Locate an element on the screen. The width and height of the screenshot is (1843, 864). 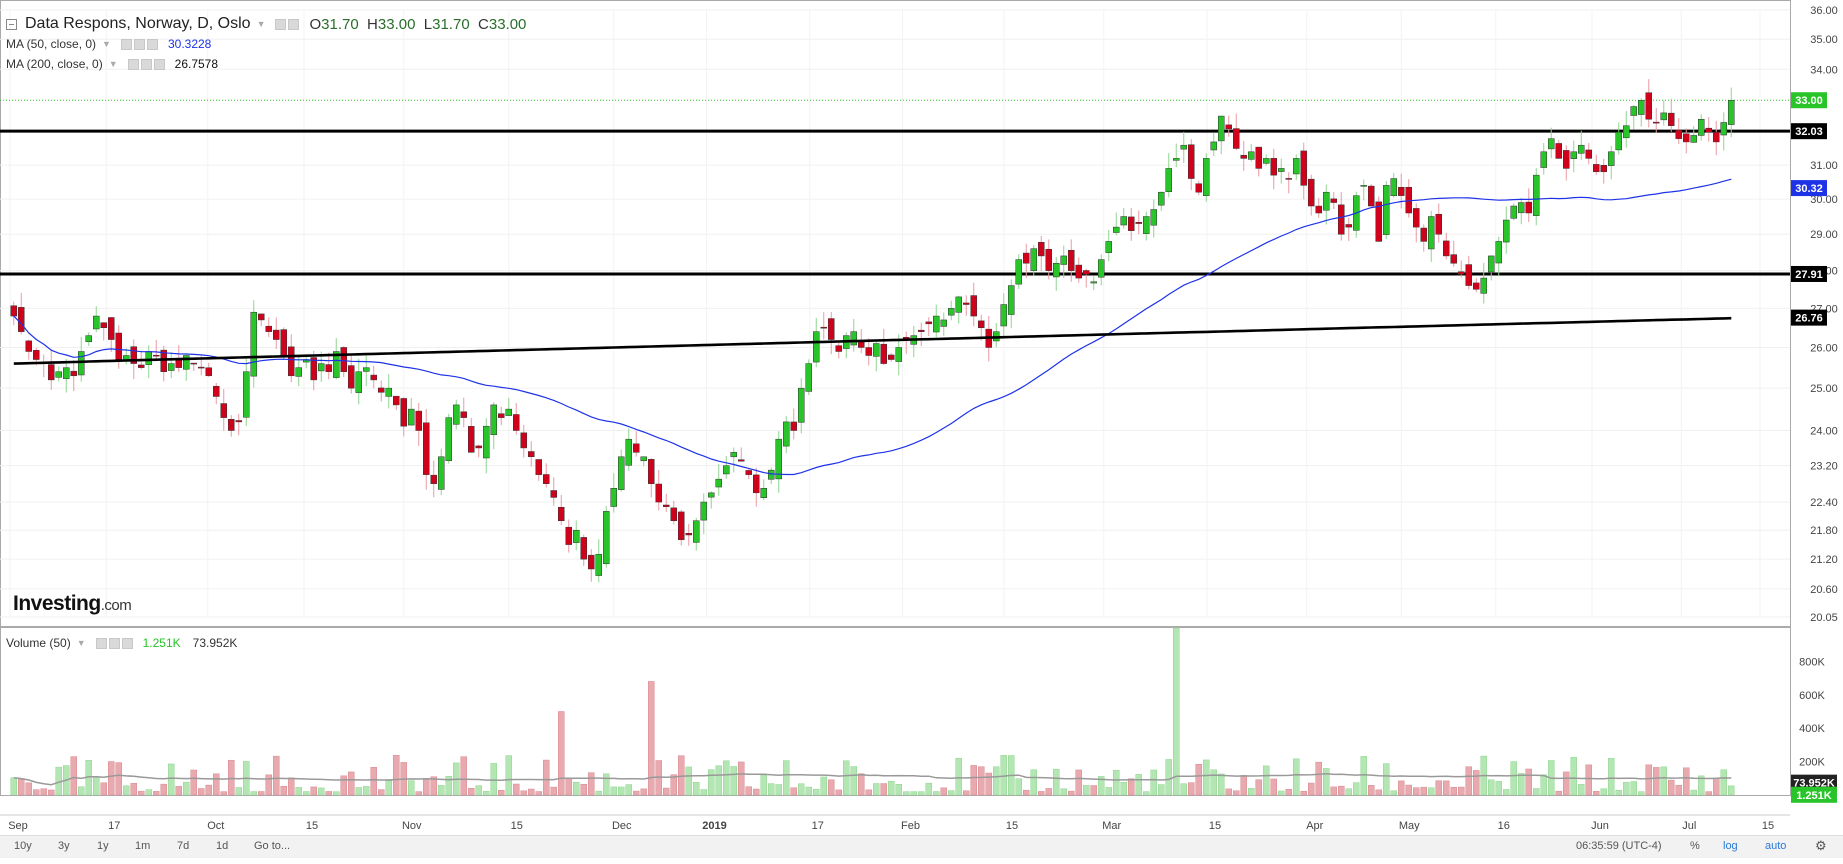
series-controls is located at coordinates (287, 24).